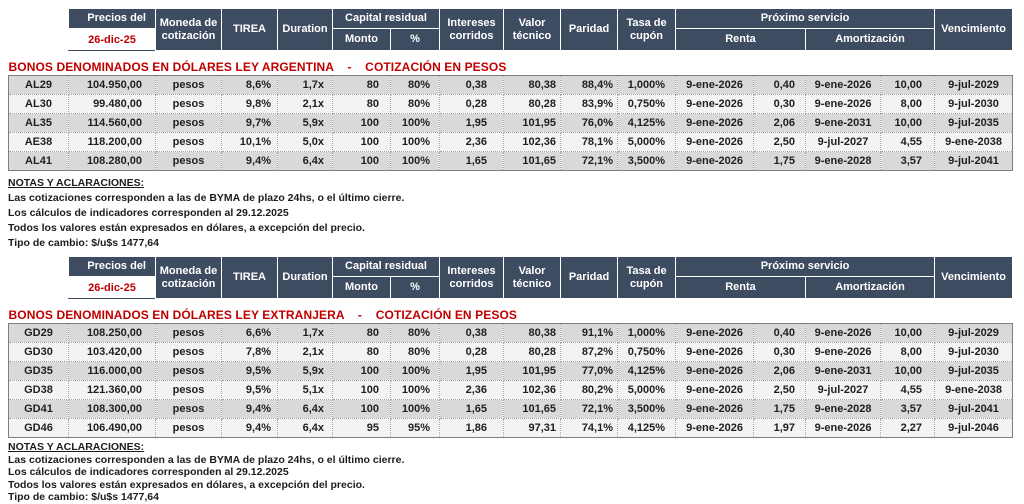 This screenshot has width=1024, height=504. What do you see at coordinates (532, 333) in the screenshot?
I see `value-cell: 80,38` at bounding box center [532, 333].